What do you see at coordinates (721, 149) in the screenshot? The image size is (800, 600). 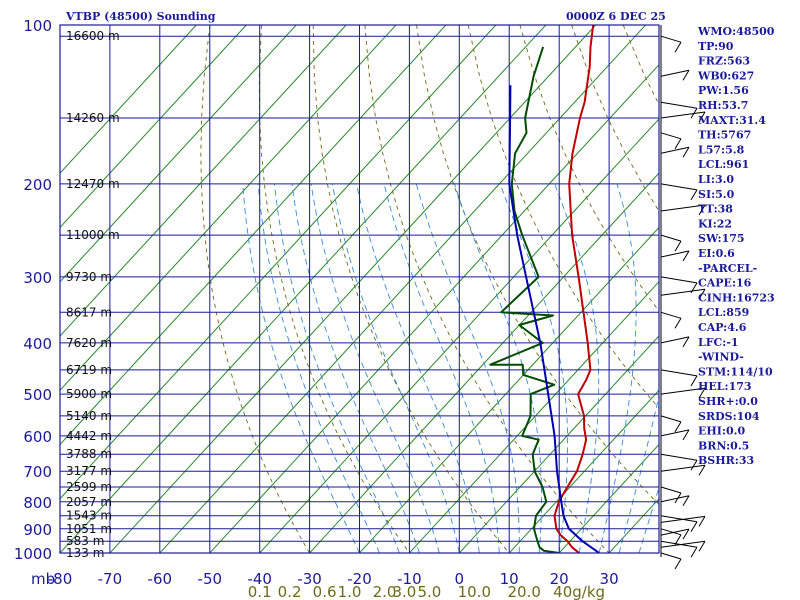 I see `index-item: L57:5.8` at bounding box center [721, 149].